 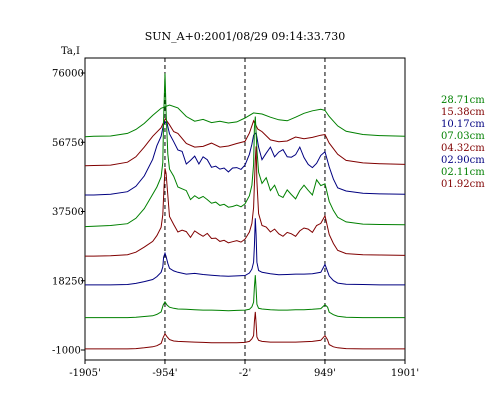 What do you see at coordinates (70, 51) in the screenshot?
I see `y-axis-label: Ta,I` at bounding box center [70, 51].